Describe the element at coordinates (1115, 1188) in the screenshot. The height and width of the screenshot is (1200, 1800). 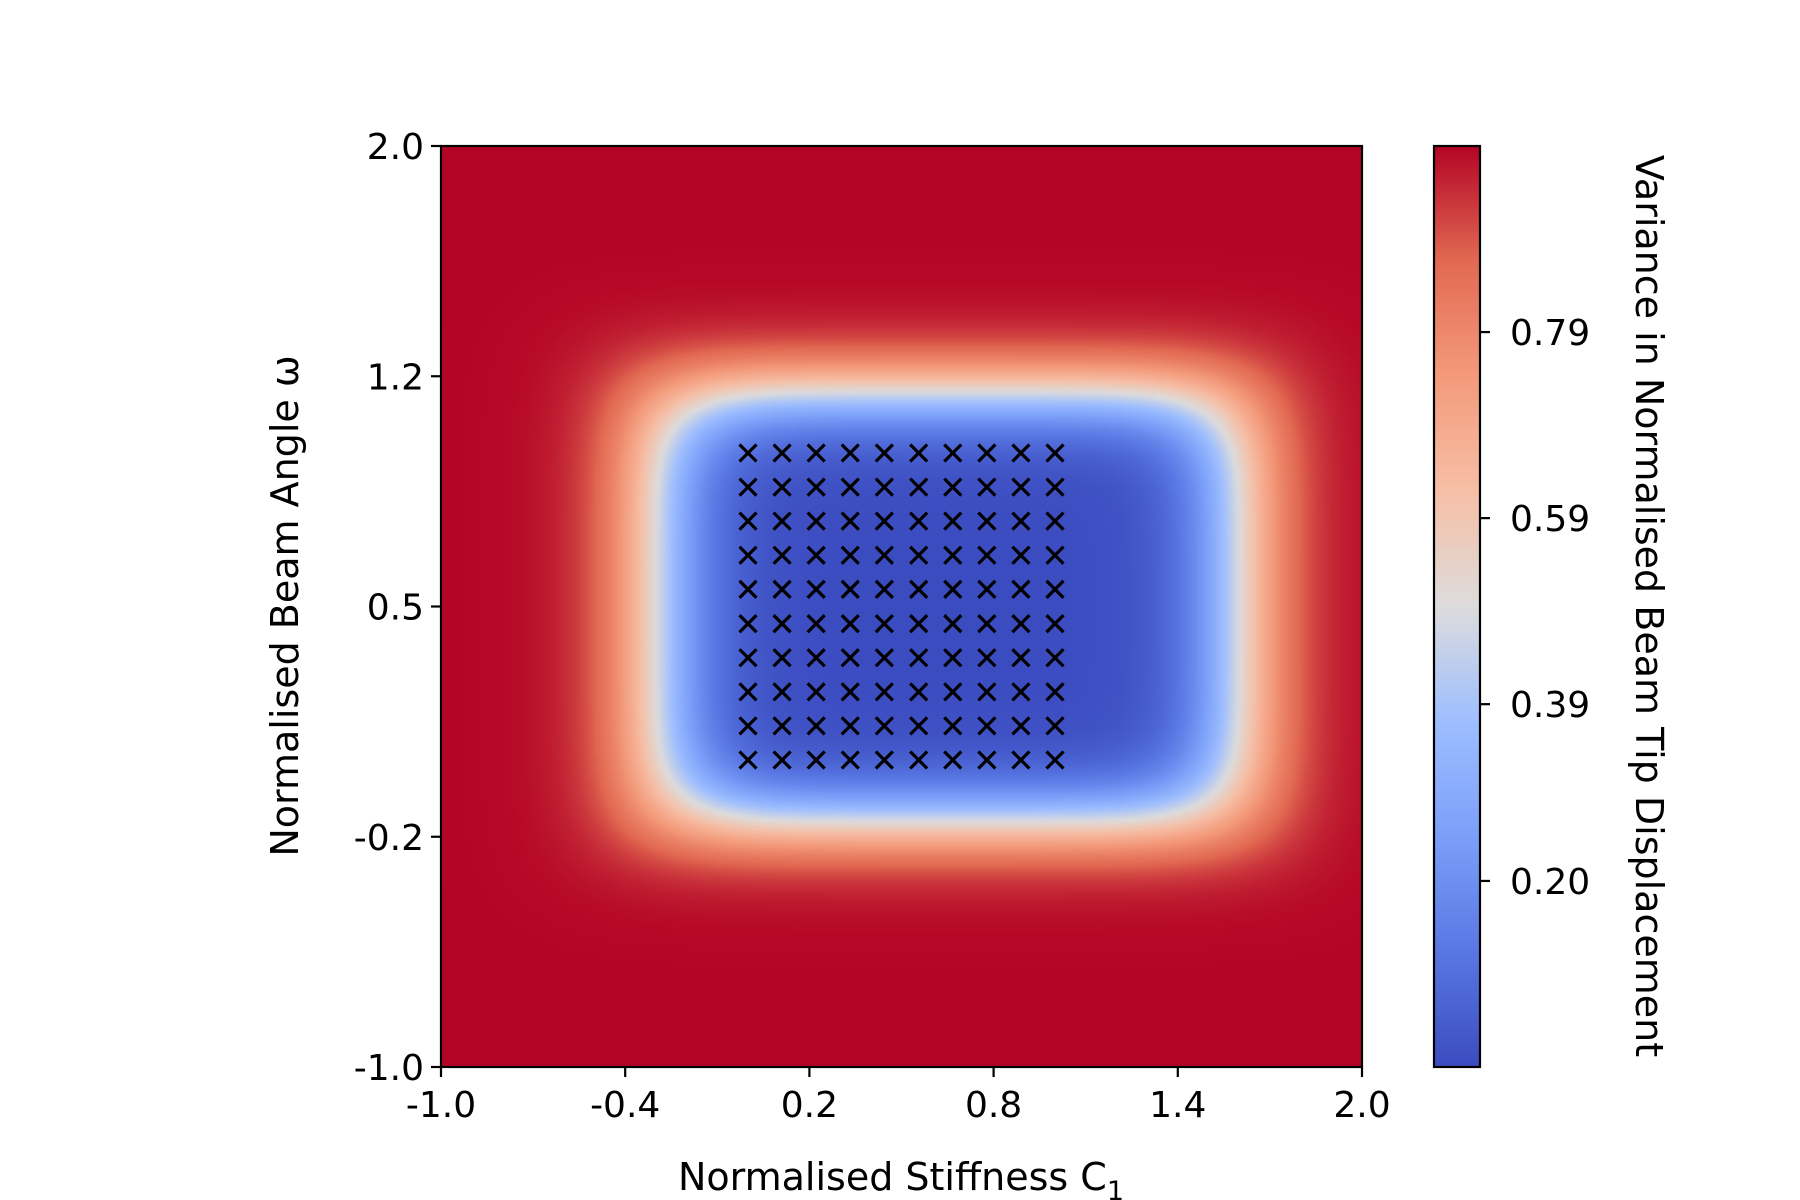
I see `x-axis-title-subscript: 1` at that location.